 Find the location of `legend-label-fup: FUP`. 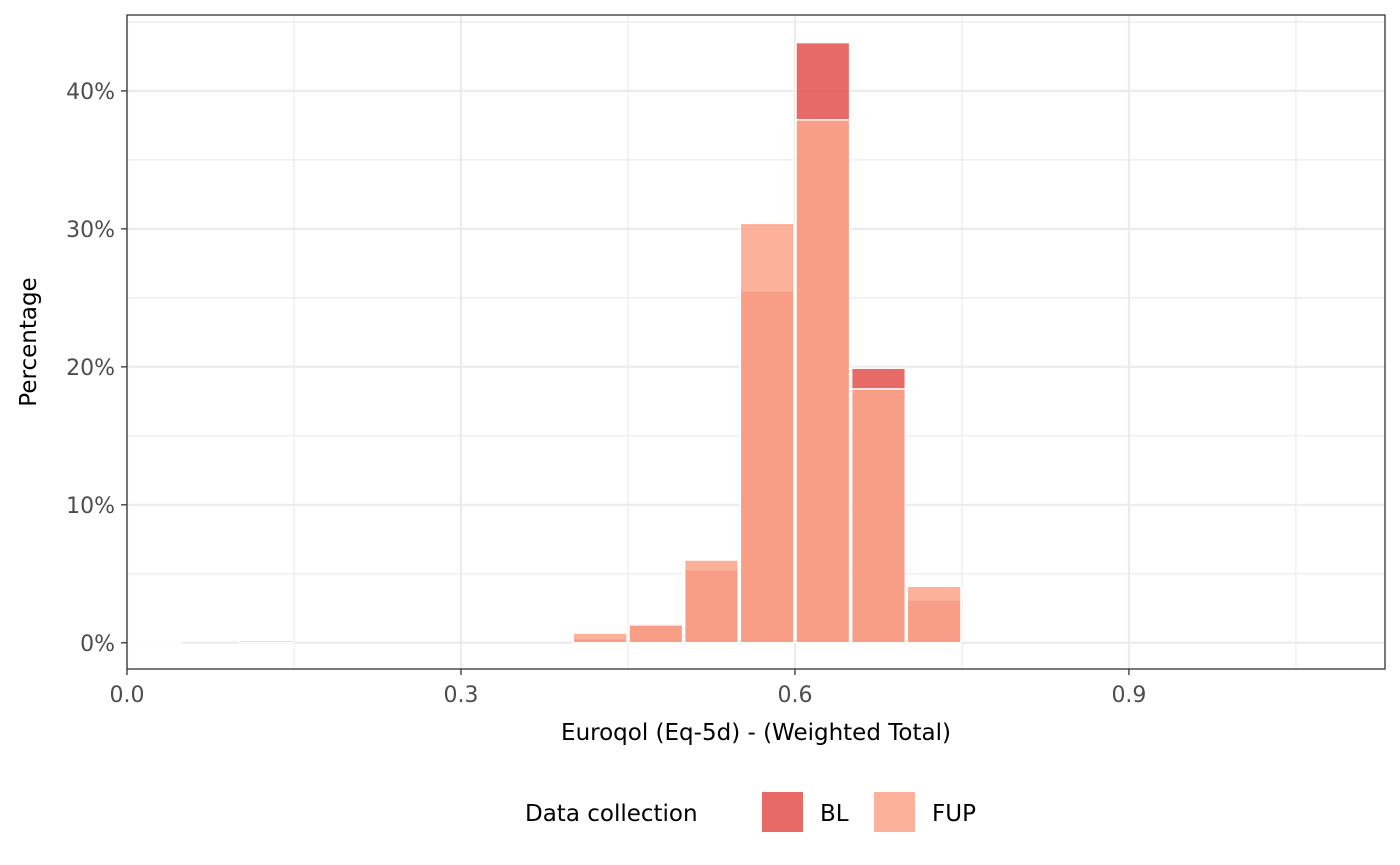

legend-label-fup: FUP is located at coordinates (954, 814).